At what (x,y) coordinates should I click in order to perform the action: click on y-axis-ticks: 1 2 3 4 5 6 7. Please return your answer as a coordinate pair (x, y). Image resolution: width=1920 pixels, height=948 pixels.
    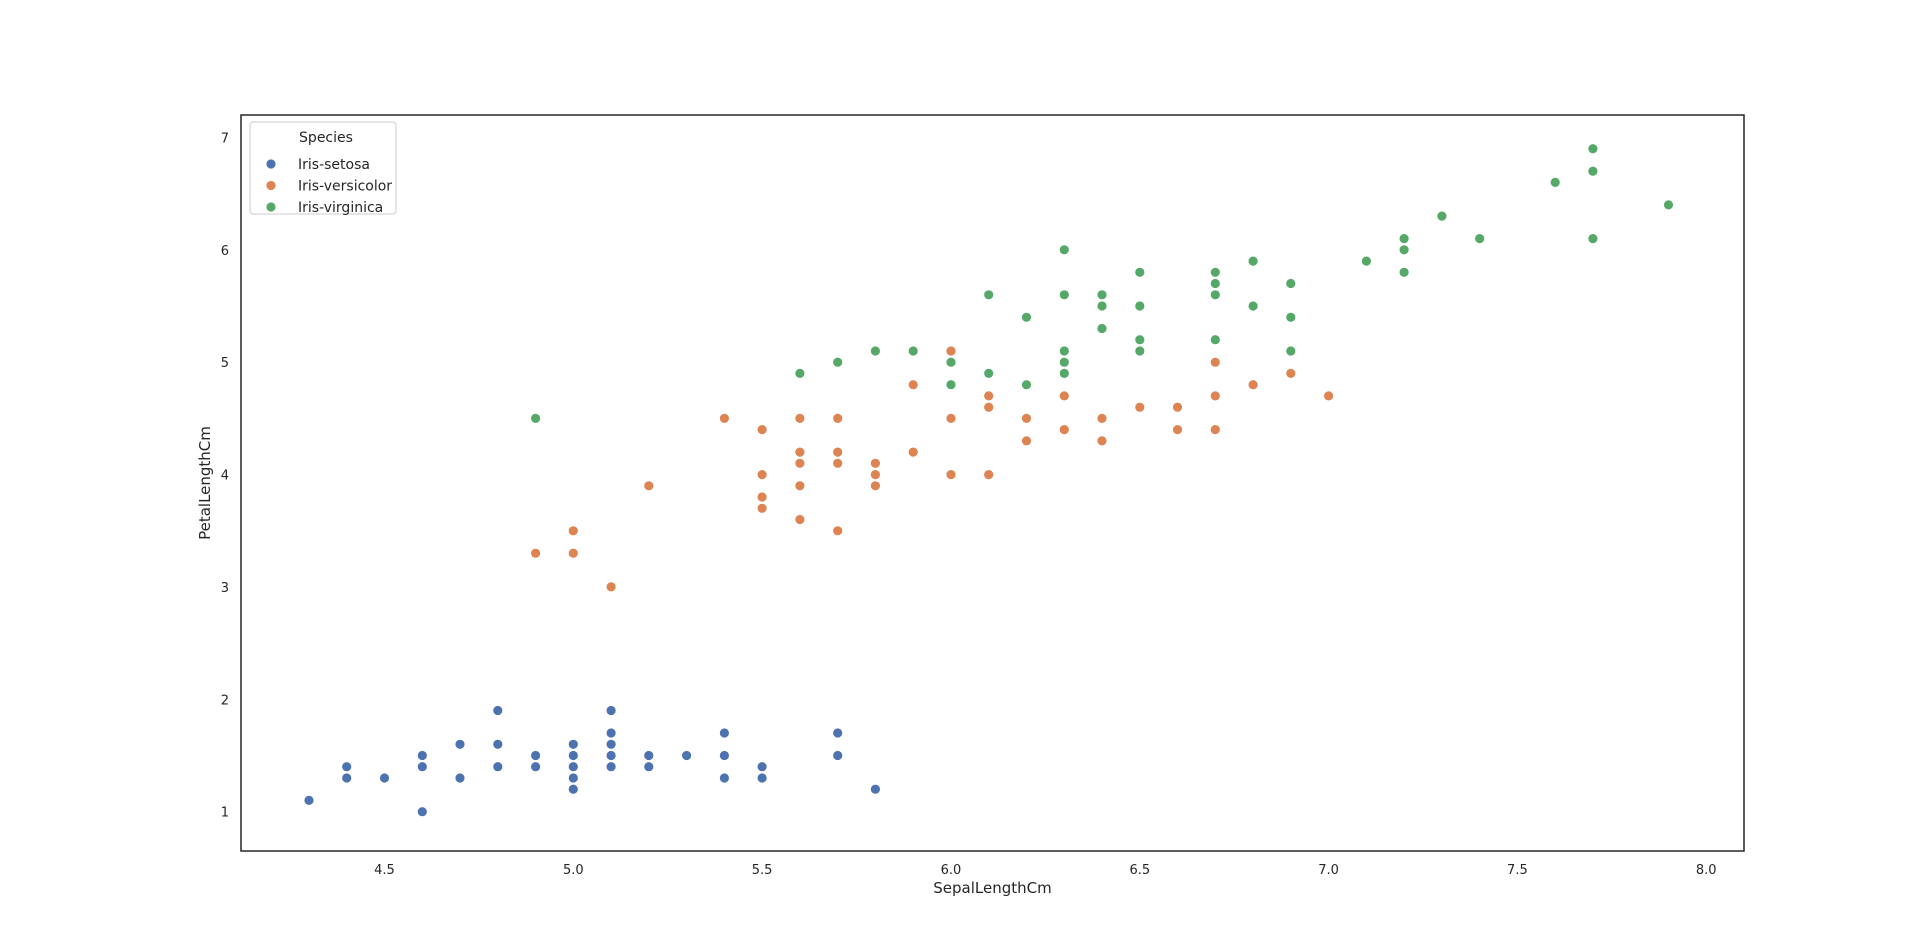
    Looking at the image, I should click on (225, 476).